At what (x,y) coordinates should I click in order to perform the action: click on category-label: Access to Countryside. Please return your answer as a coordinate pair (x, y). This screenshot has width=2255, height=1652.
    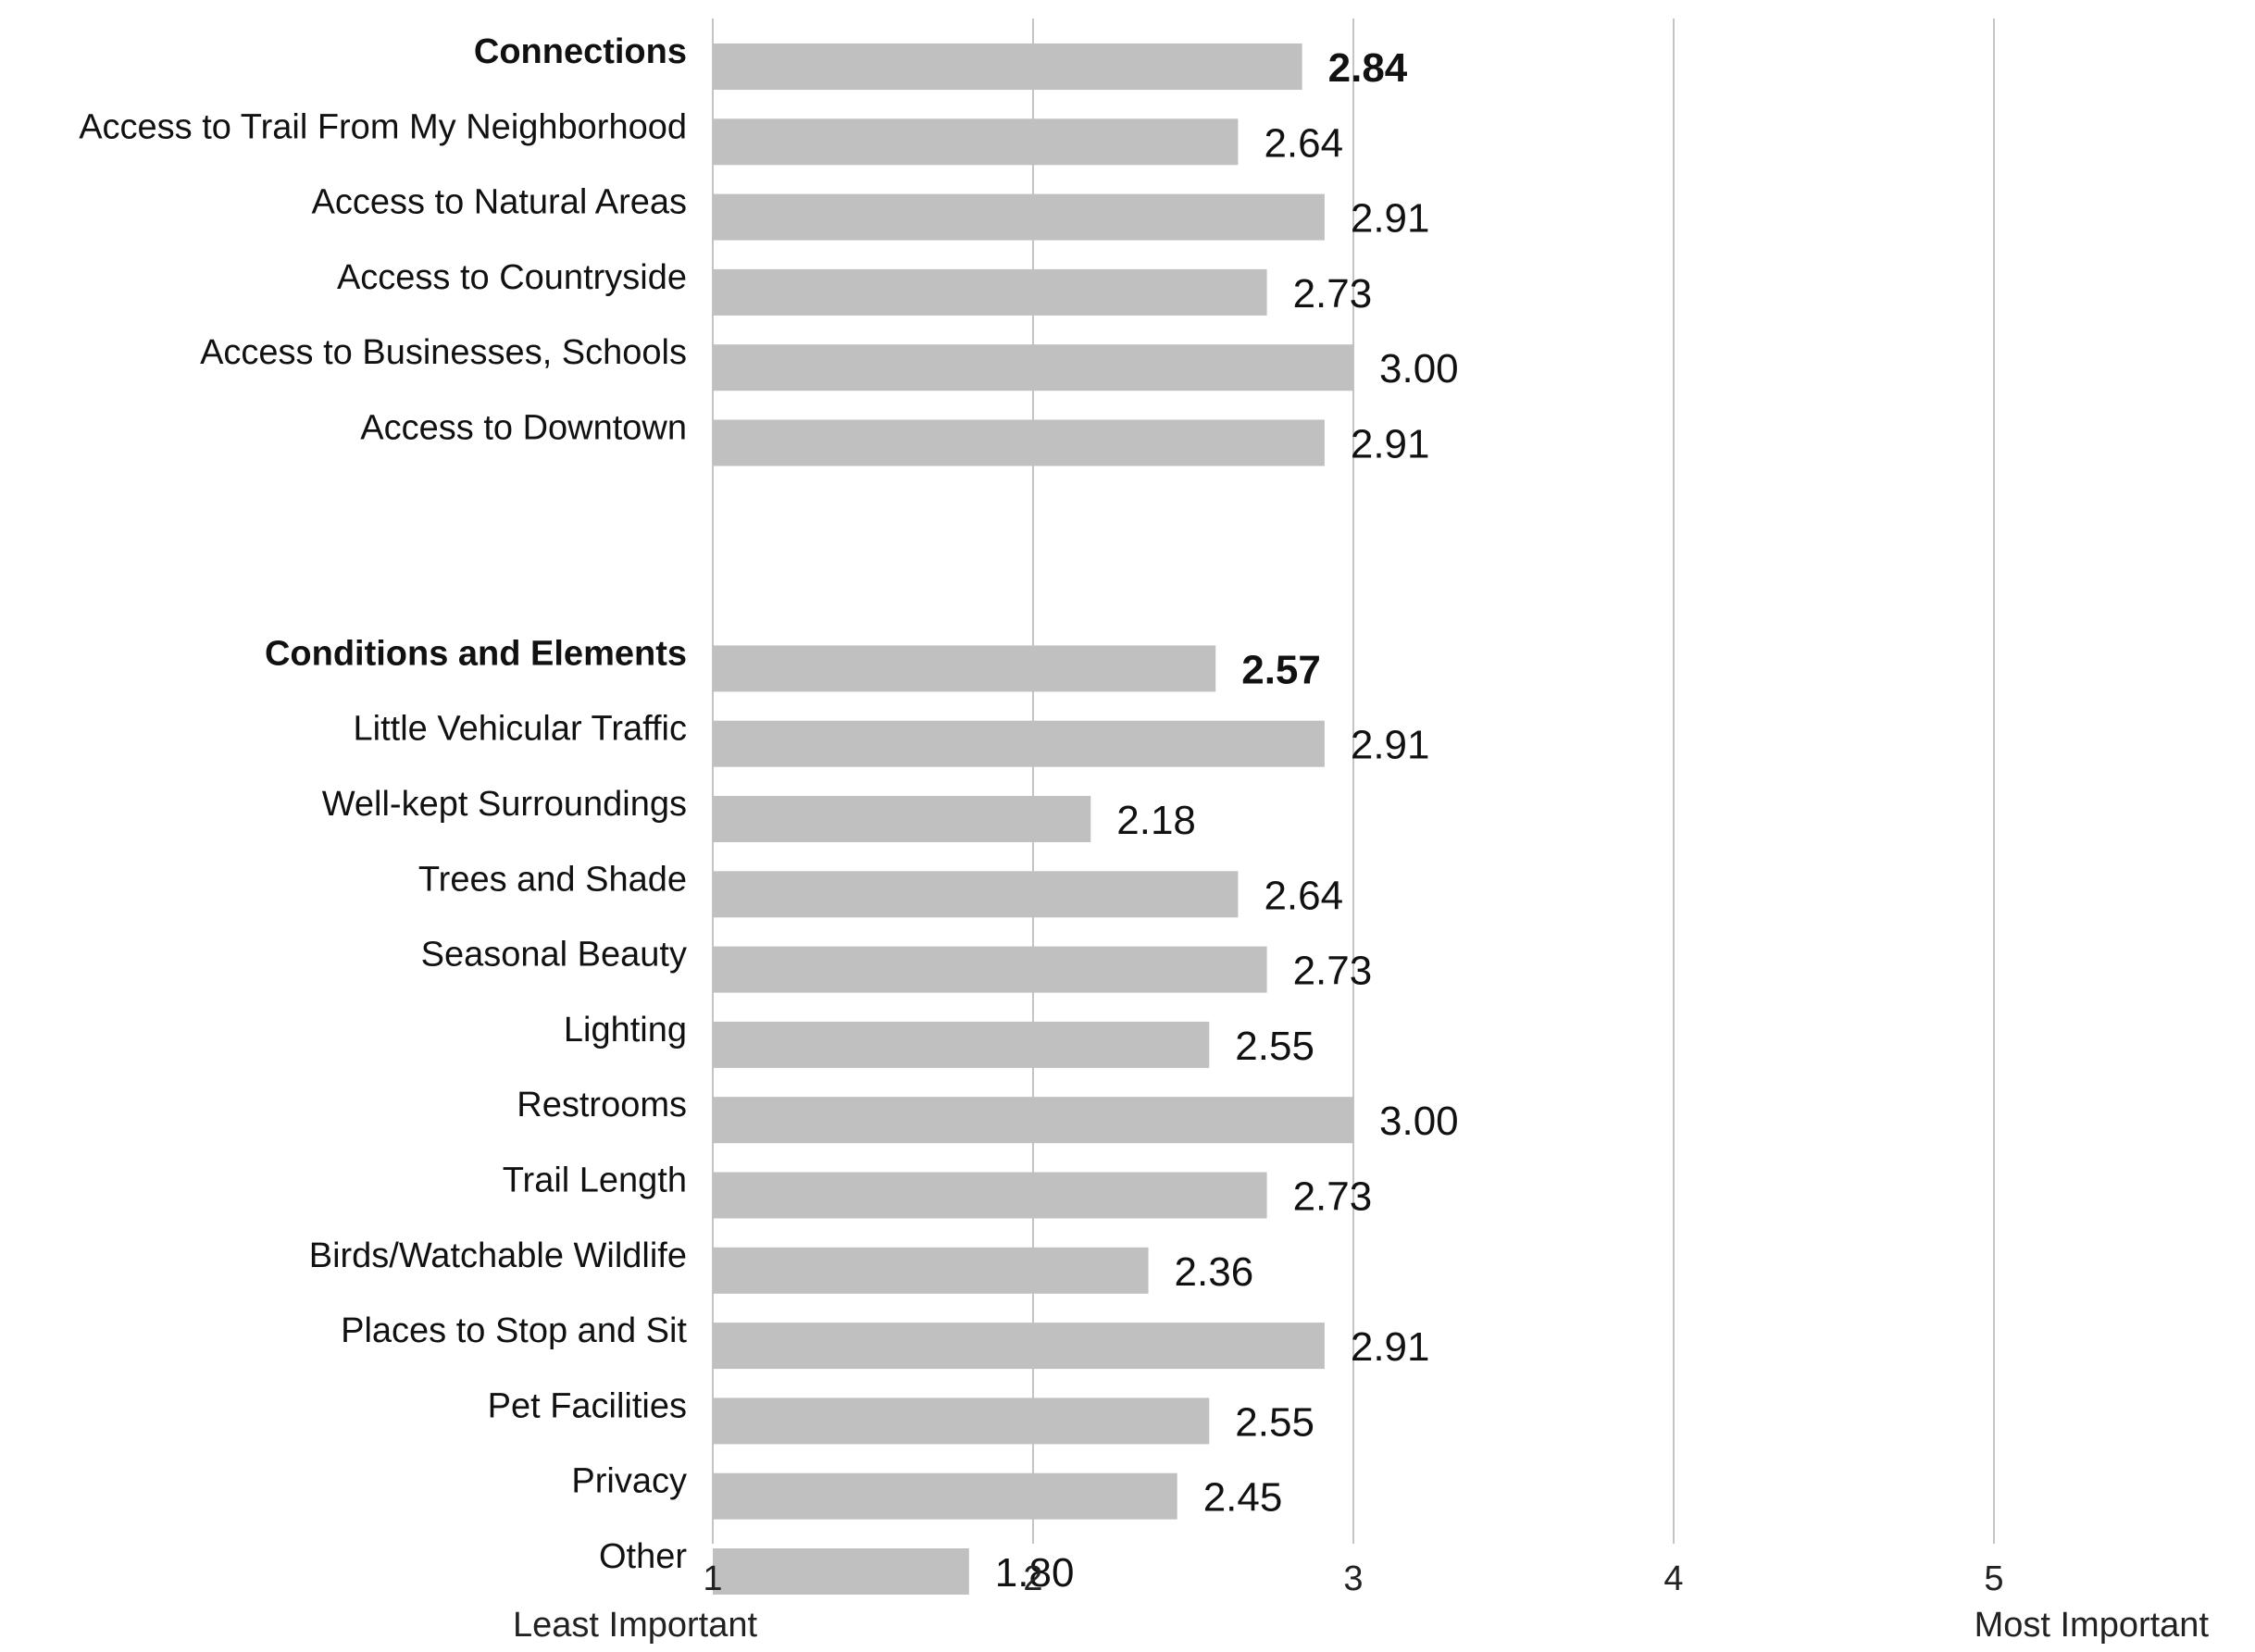
    Looking at the image, I should click on (512, 277).